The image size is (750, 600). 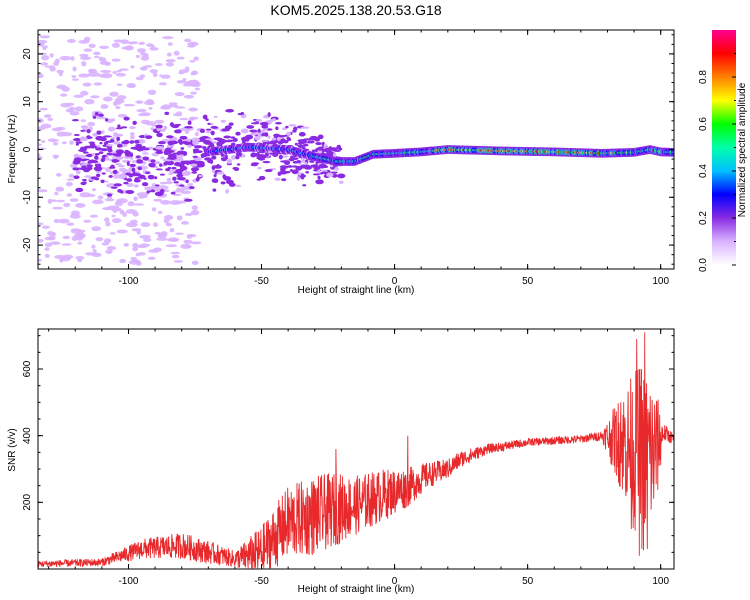 What do you see at coordinates (703, 171) in the screenshot?
I see `colorbar-tick-label: 0.4` at bounding box center [703, 171].